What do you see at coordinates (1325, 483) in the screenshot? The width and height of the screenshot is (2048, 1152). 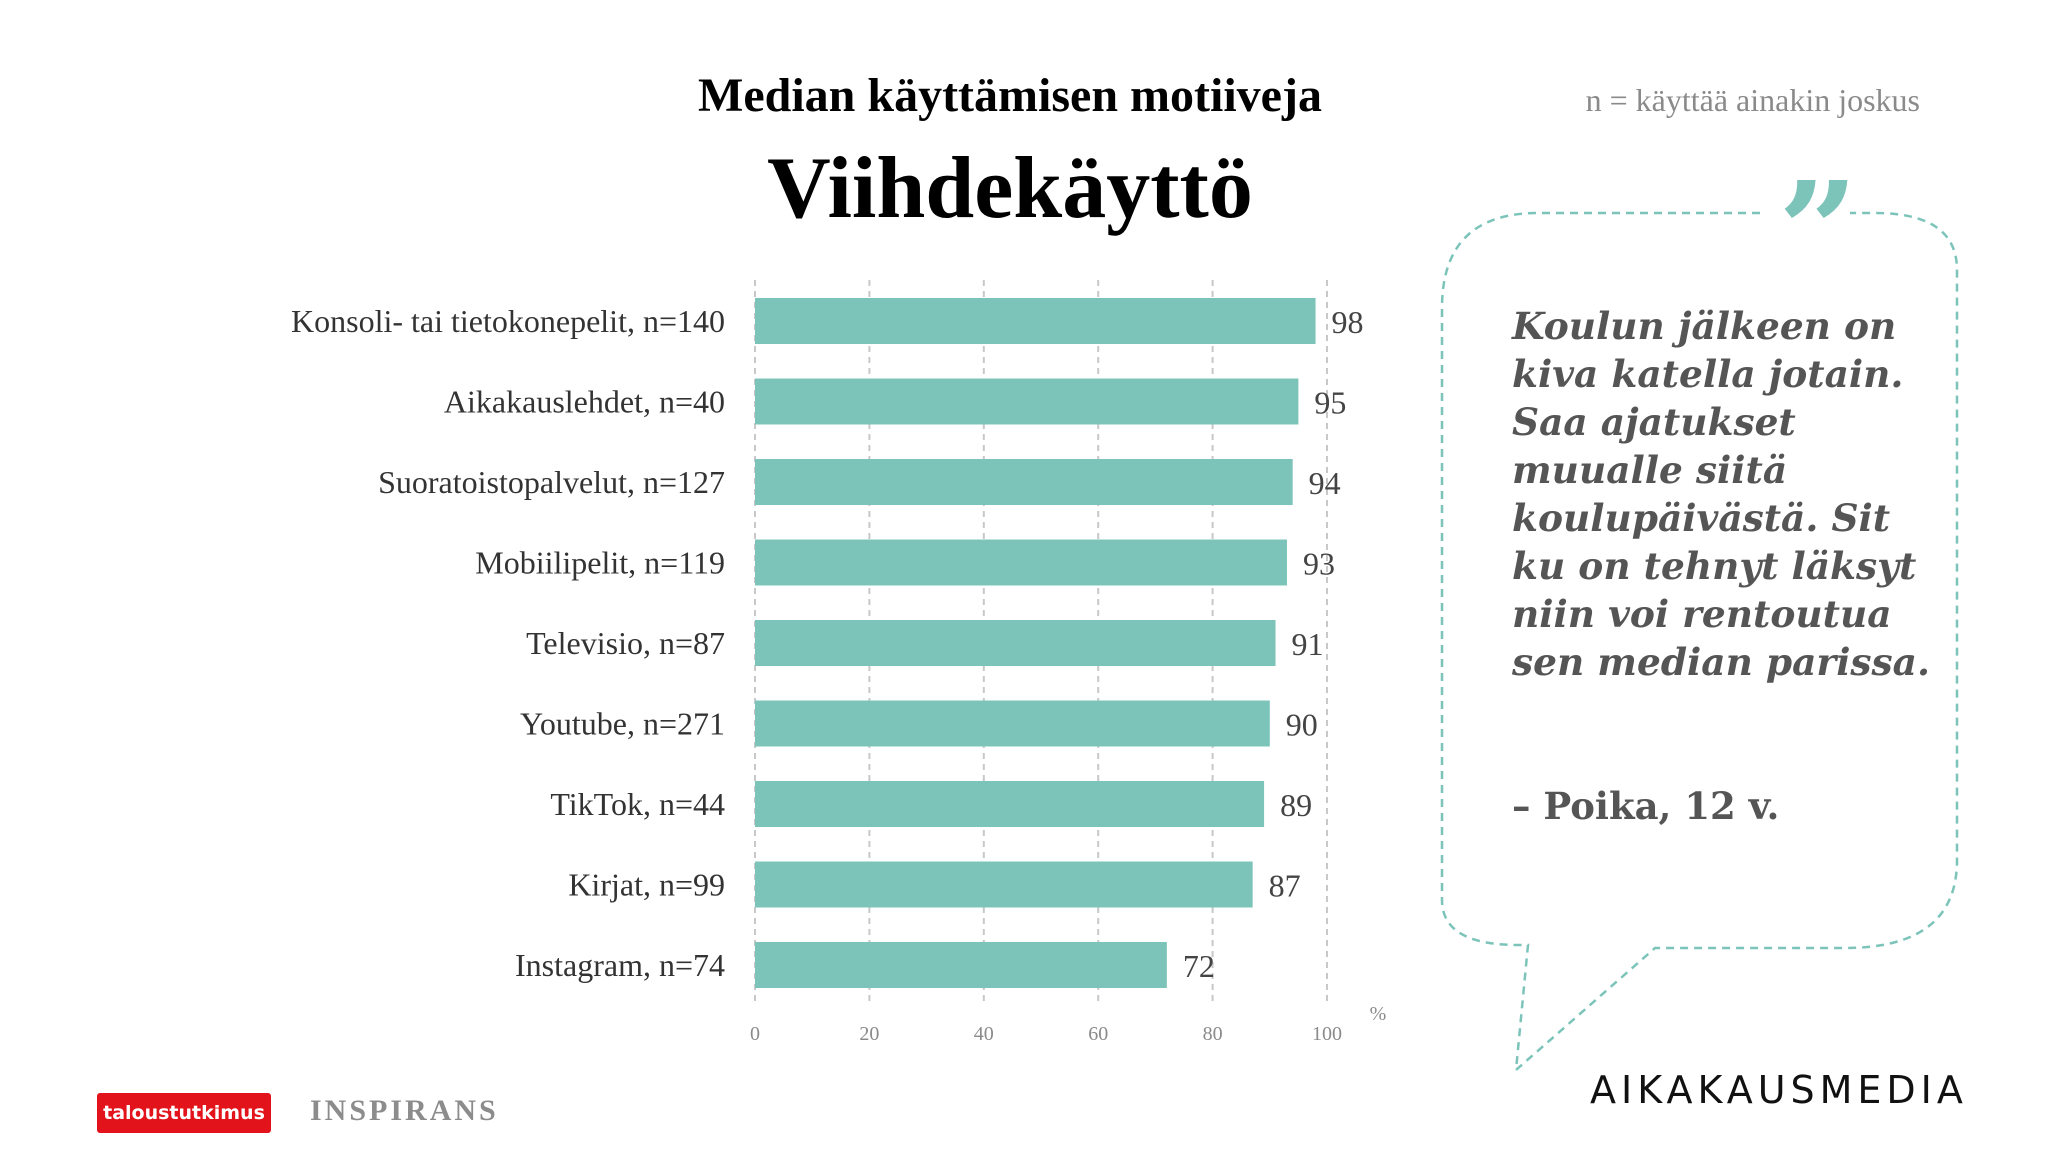 I see `value-label: 94` at bounding box center [1325, 483].